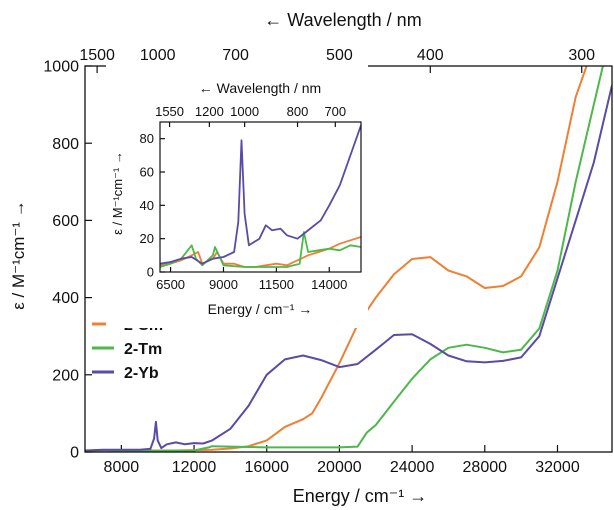 This screenshot has width=614, height=510. I want to click on inset-series, so click(260, 196).